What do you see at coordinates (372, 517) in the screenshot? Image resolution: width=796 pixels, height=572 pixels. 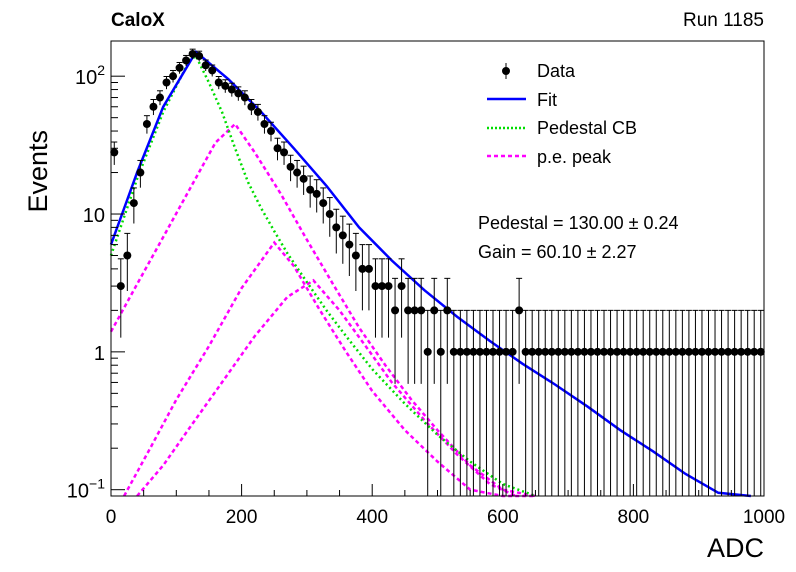 I see `x-tick-label: 400` at bounding box center [372, 517].